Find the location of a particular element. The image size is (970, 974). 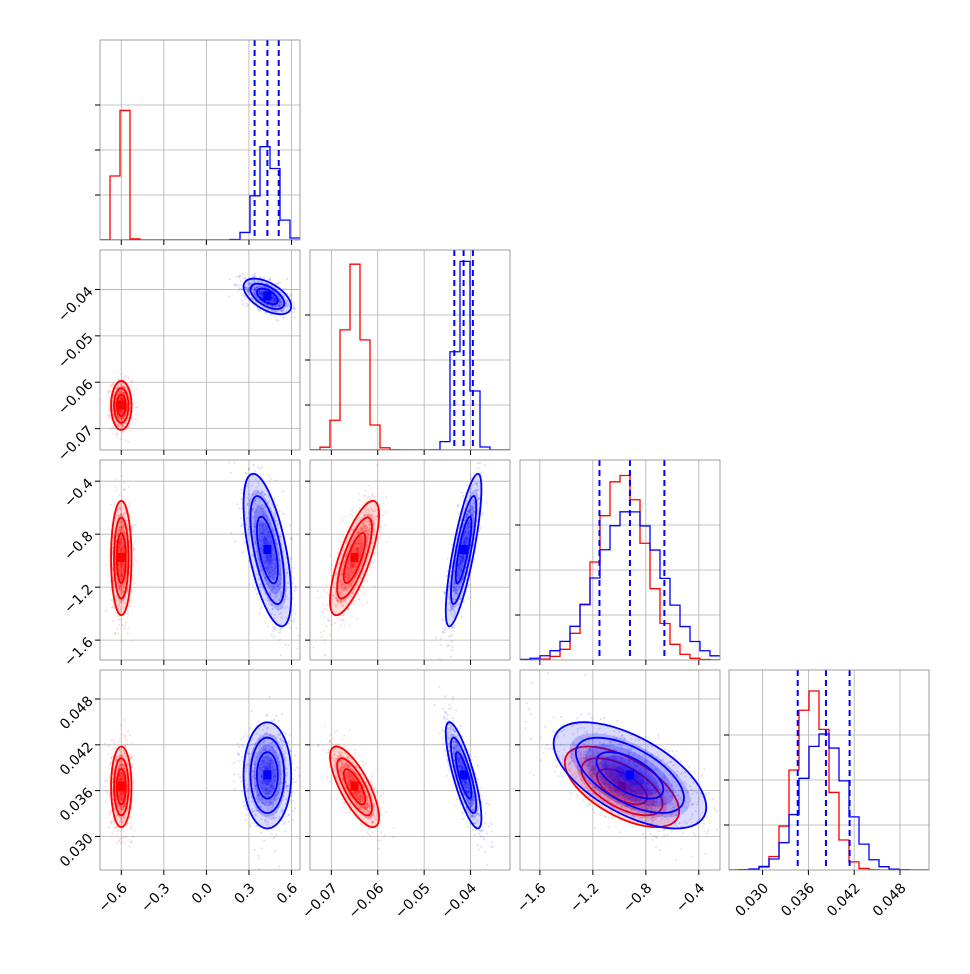

panel-content is located at coordinates (829, 770).